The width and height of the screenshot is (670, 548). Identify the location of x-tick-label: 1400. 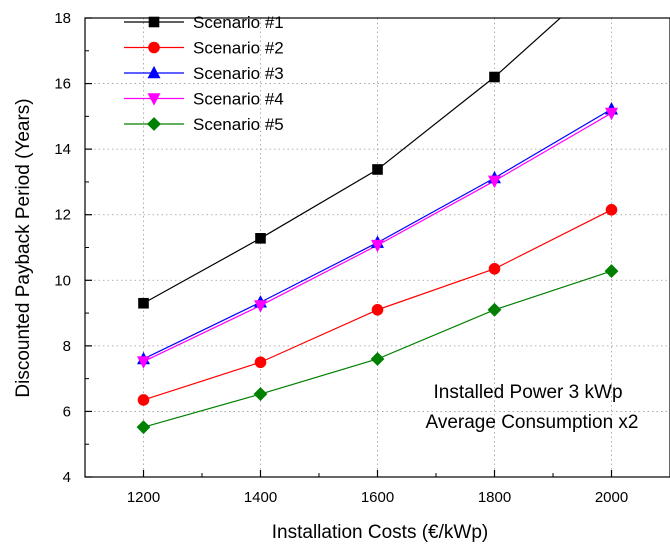
(260, 497).